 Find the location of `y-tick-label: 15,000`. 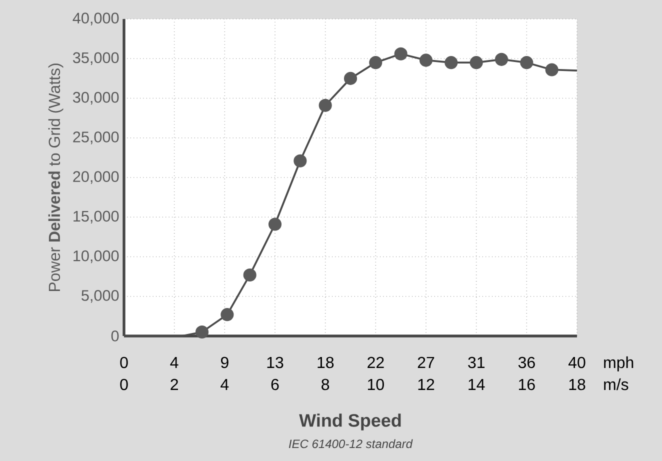

y-tick-label: 15,000 is located at coordinates (96, 217).